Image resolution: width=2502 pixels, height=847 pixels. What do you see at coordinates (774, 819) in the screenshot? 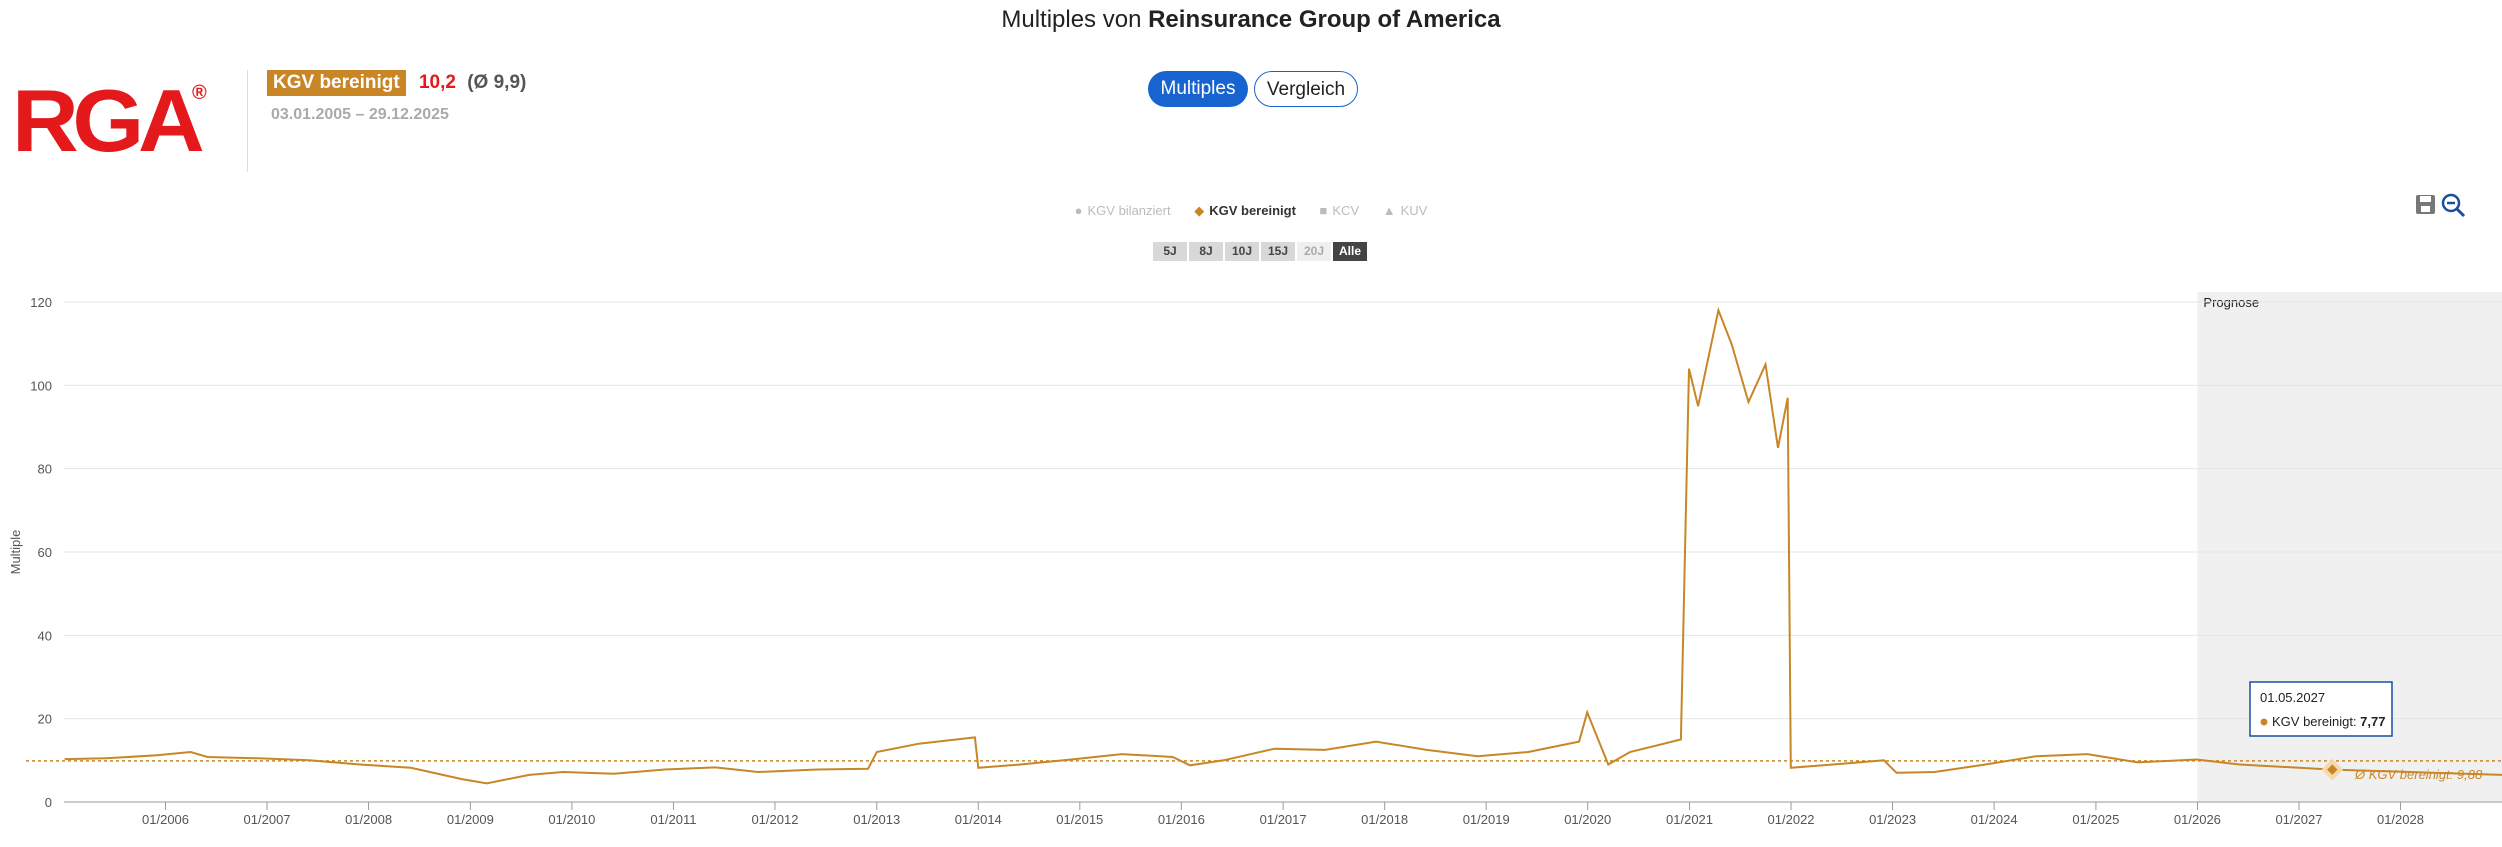
I see `x-tick-label: 01/2012` at bounding box center [774, 819].